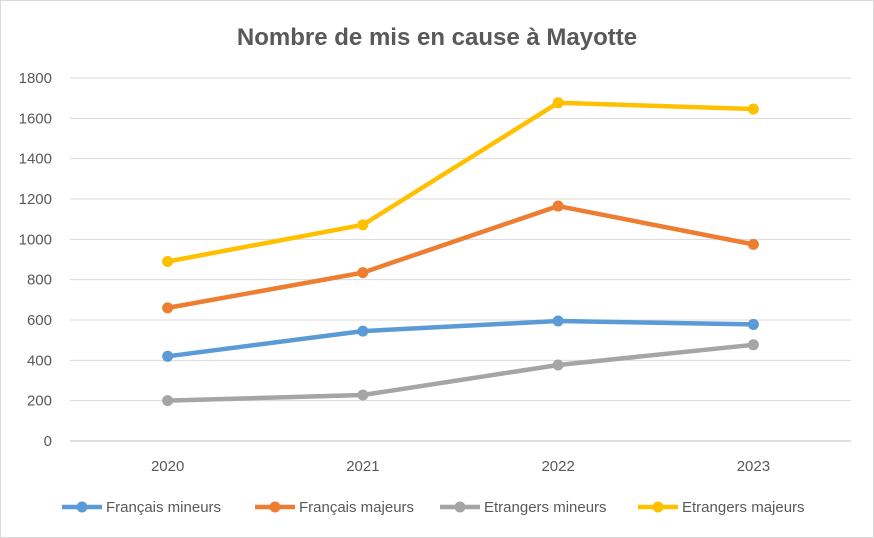  What do you see at coordinates (35, 78) in the screenshot?
I see `y-tick-label: 1800` at bounding box center [35, 78].